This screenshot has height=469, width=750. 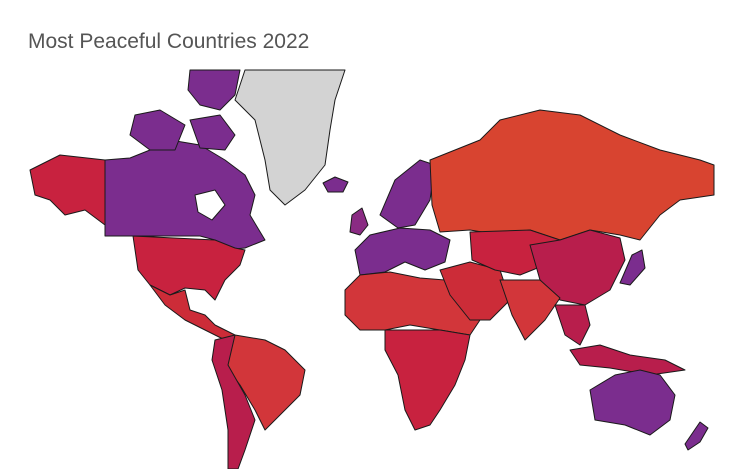 I want to click on europe, so click(x=402, y=251).